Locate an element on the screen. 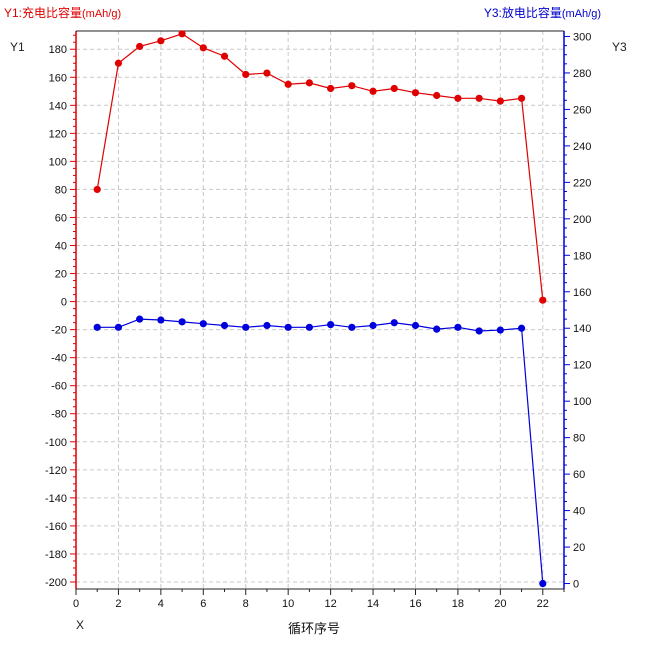  y1-tick-label: 100 is located at coordinates (58, 162).